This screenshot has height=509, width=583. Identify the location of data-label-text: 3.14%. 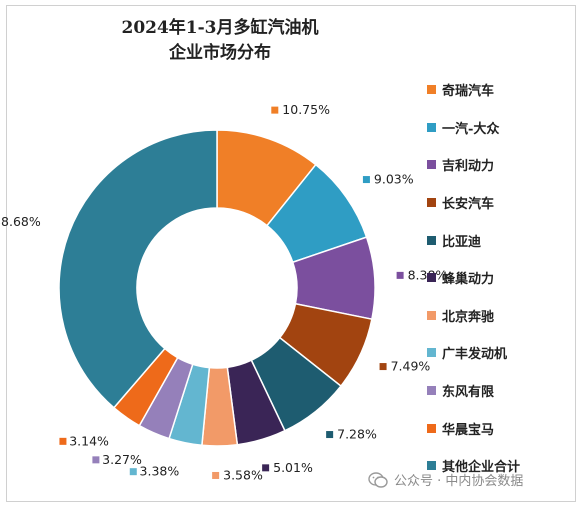
(89, 440).